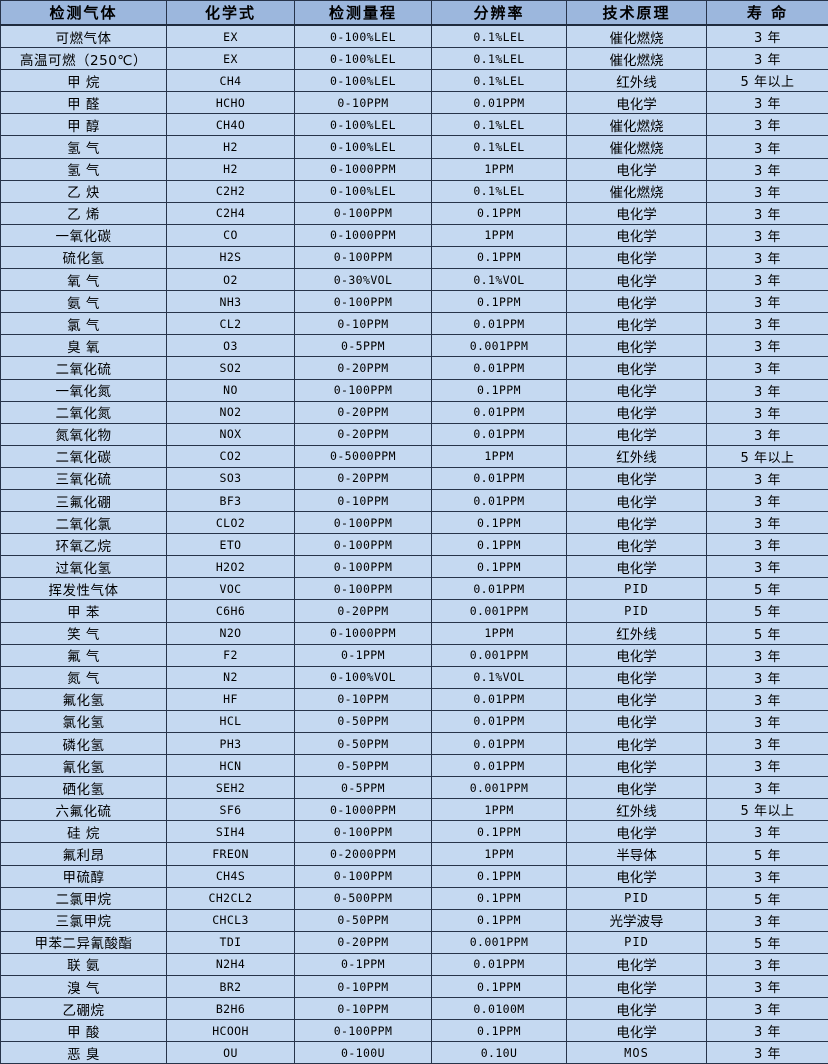 Image resolution: width=828 pixels, height=1064 pixels. What do you see at coordinates (363, 456) in the screenshot?
I see `cell-range: 0-5000PPM` at bounding box center [363, 456].